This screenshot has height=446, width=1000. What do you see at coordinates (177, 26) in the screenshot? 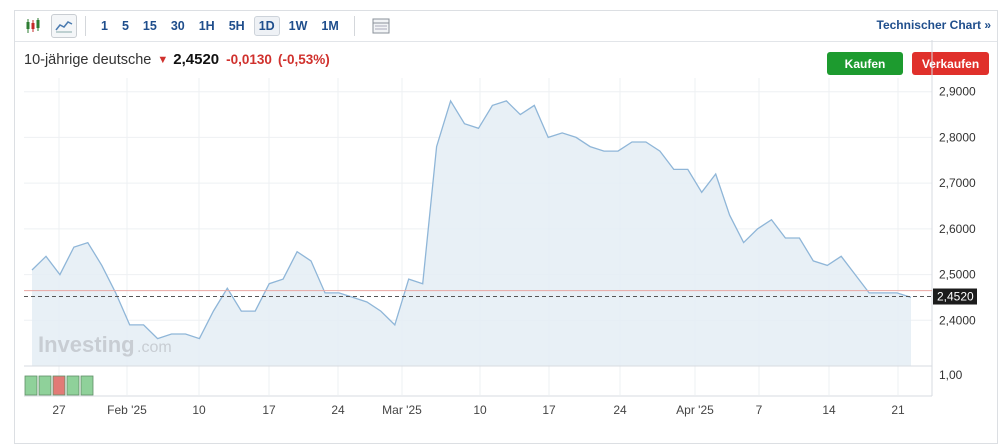
I see `timeframe-30: 30` at bounding box center [177, 26].